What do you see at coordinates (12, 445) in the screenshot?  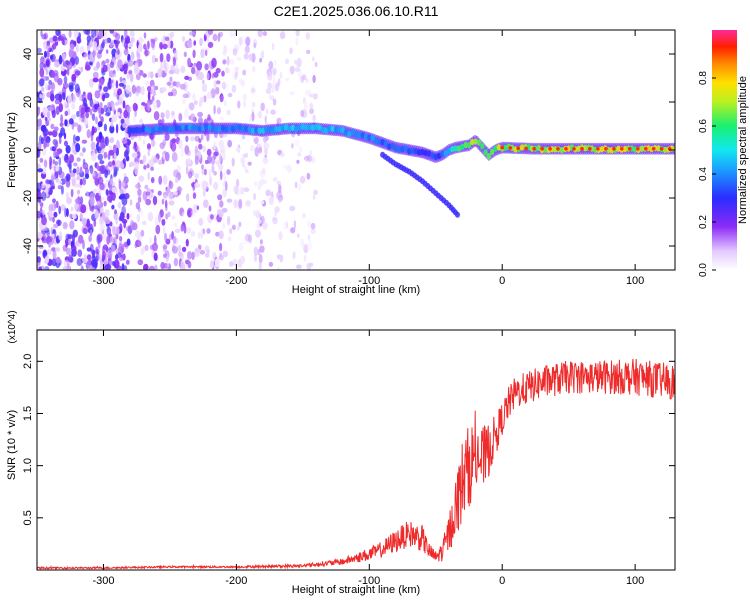 I see `snr-y-axis-label: SNR (10 * v/v)` at bounding box center [12, 445].